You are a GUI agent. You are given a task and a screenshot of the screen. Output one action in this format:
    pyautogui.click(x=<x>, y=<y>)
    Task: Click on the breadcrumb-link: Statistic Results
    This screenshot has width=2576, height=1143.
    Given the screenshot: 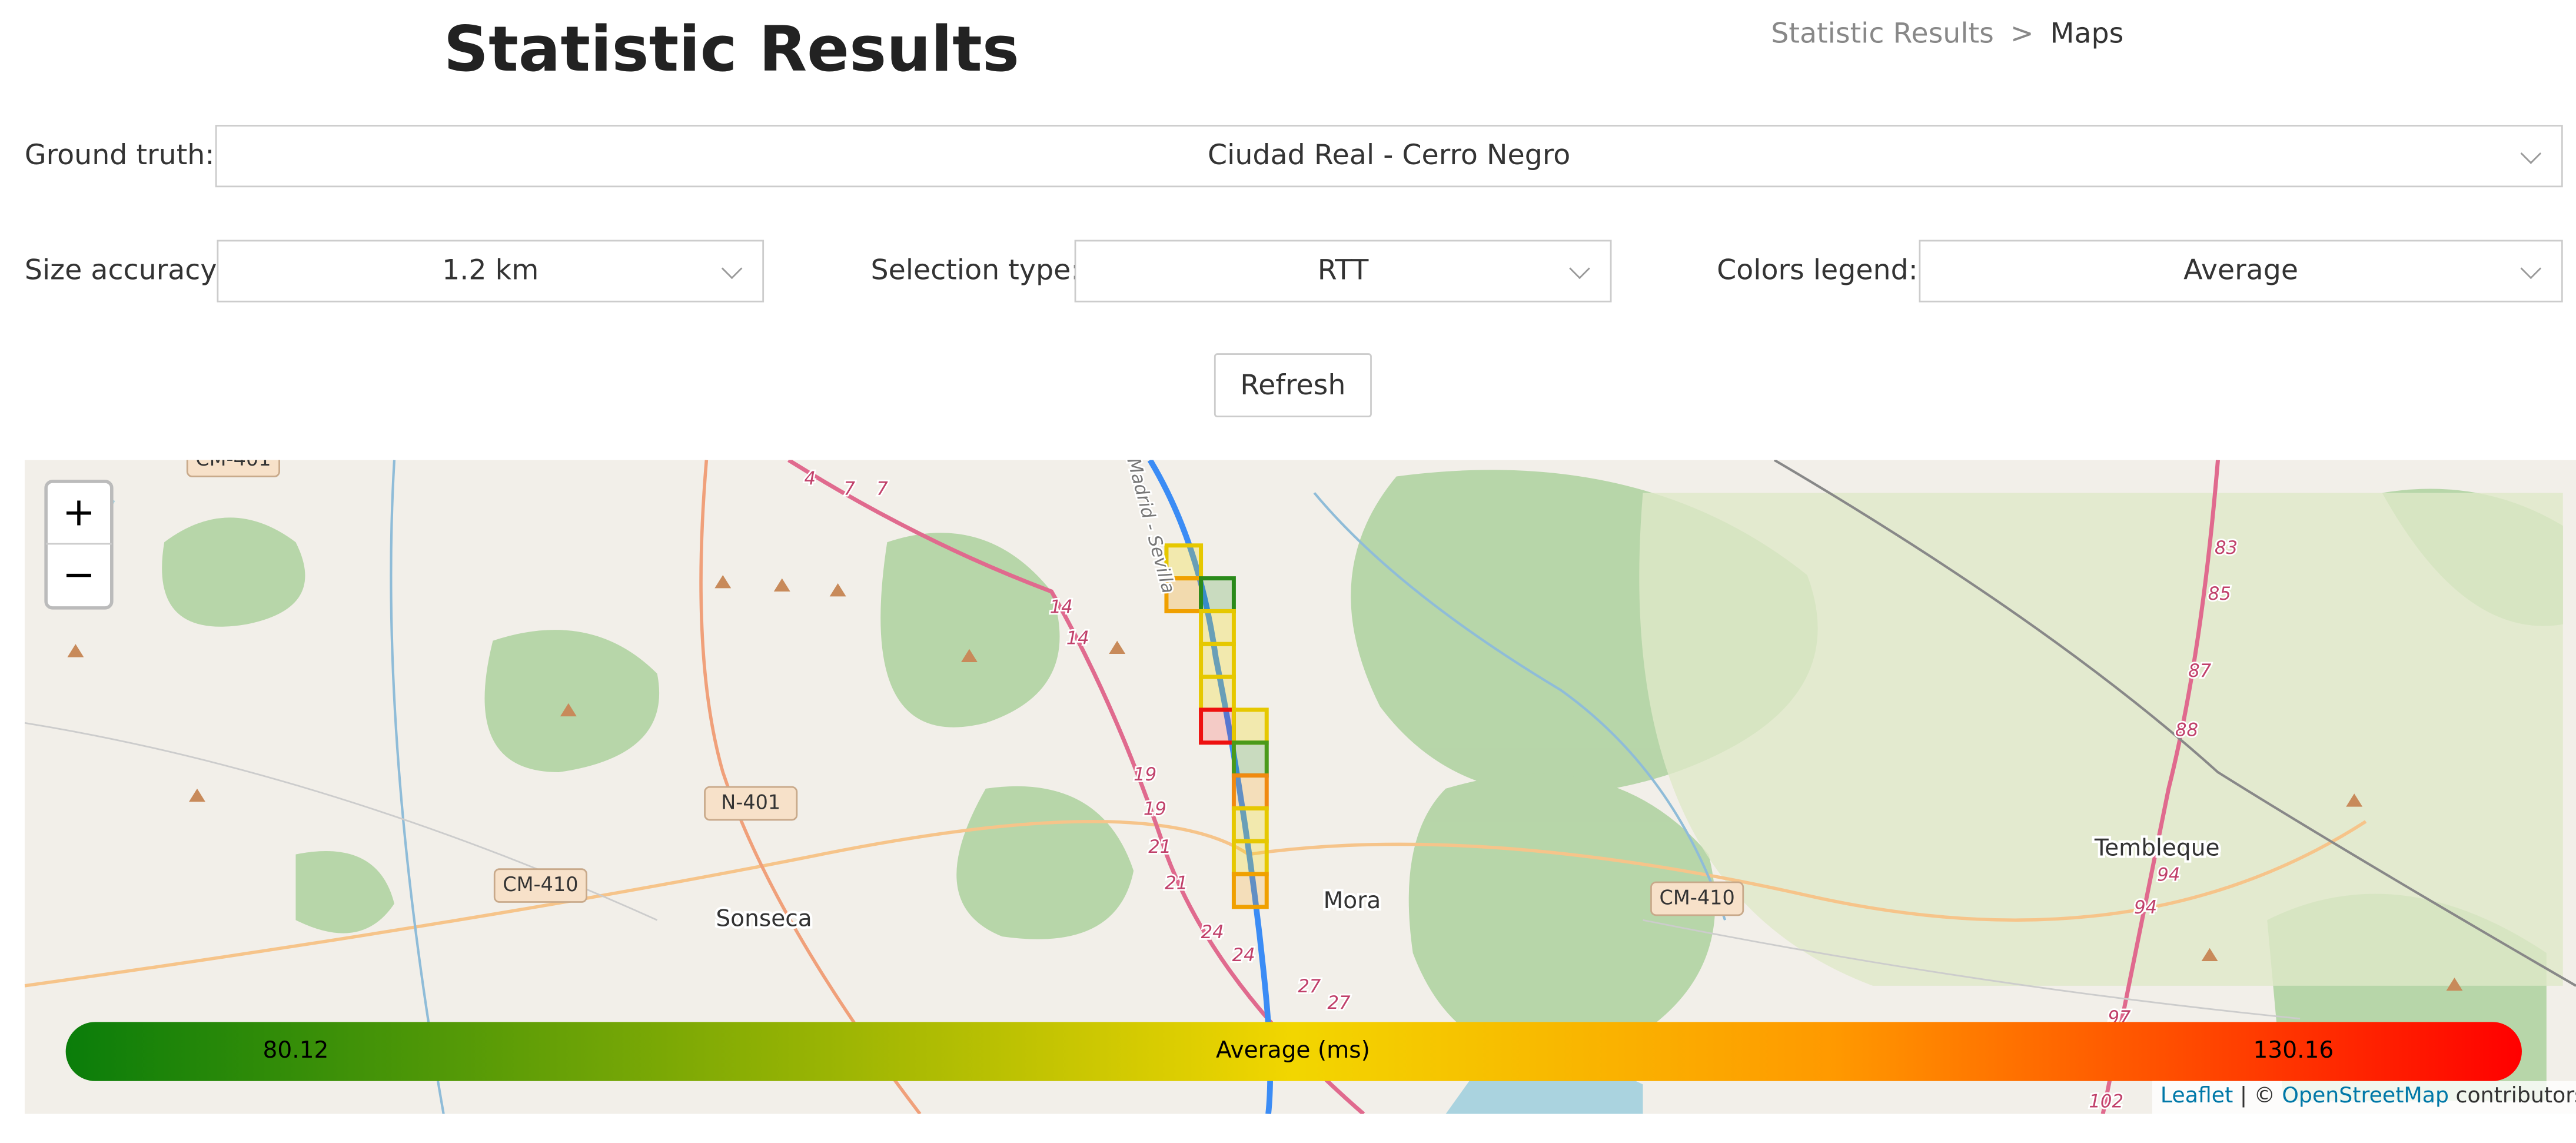 What is the action you would take?
    pyautogui.click(x=1882, y=34)
    